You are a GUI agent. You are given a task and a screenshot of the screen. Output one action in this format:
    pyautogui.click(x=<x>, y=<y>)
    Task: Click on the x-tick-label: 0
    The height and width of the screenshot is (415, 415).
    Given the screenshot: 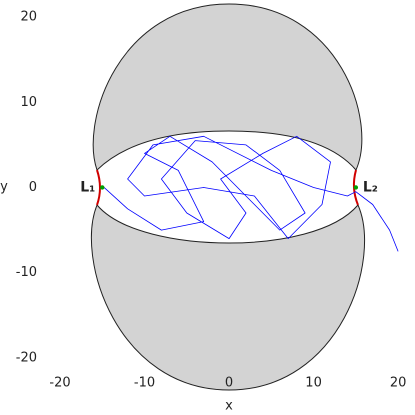 What is the action you would take?
    pyautogui.click(x=229, y=383)
    